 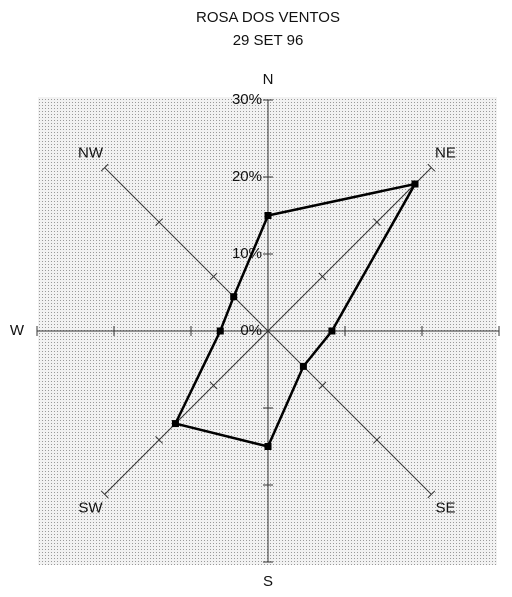 What do you see at coordinates (90, 507) in the screenshot?
I see `category-label: SW` at bounding box center [90, 507].